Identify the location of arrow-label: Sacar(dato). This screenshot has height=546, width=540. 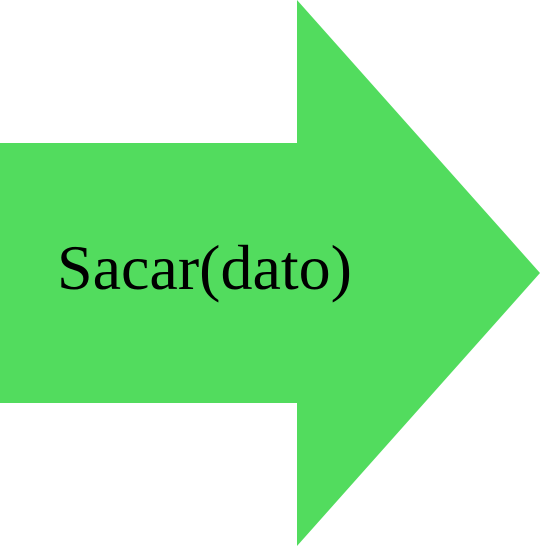
(204, 267).